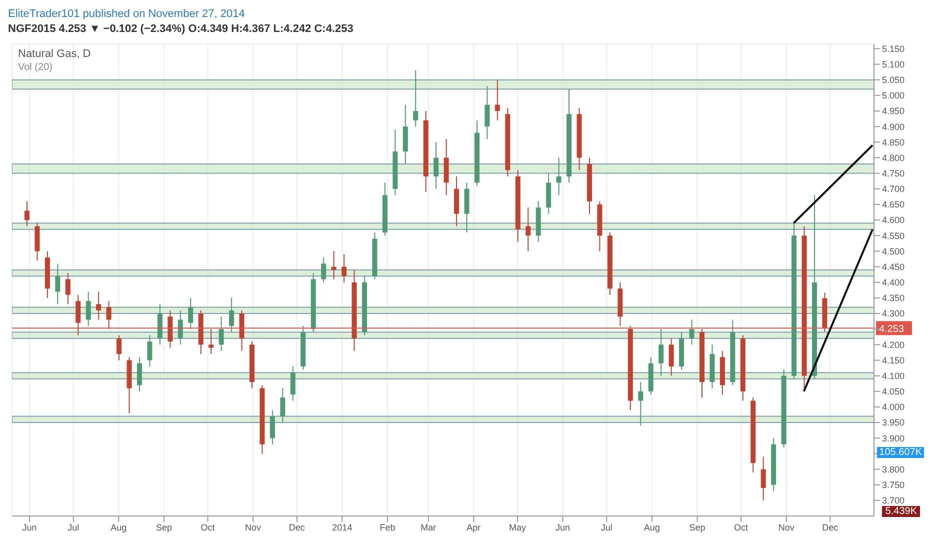 This screenshot has width=932, height=550. Describe the element at coordinates (893, 345) in the screenshot. I see `y-tick-label: 4.200` at that location.